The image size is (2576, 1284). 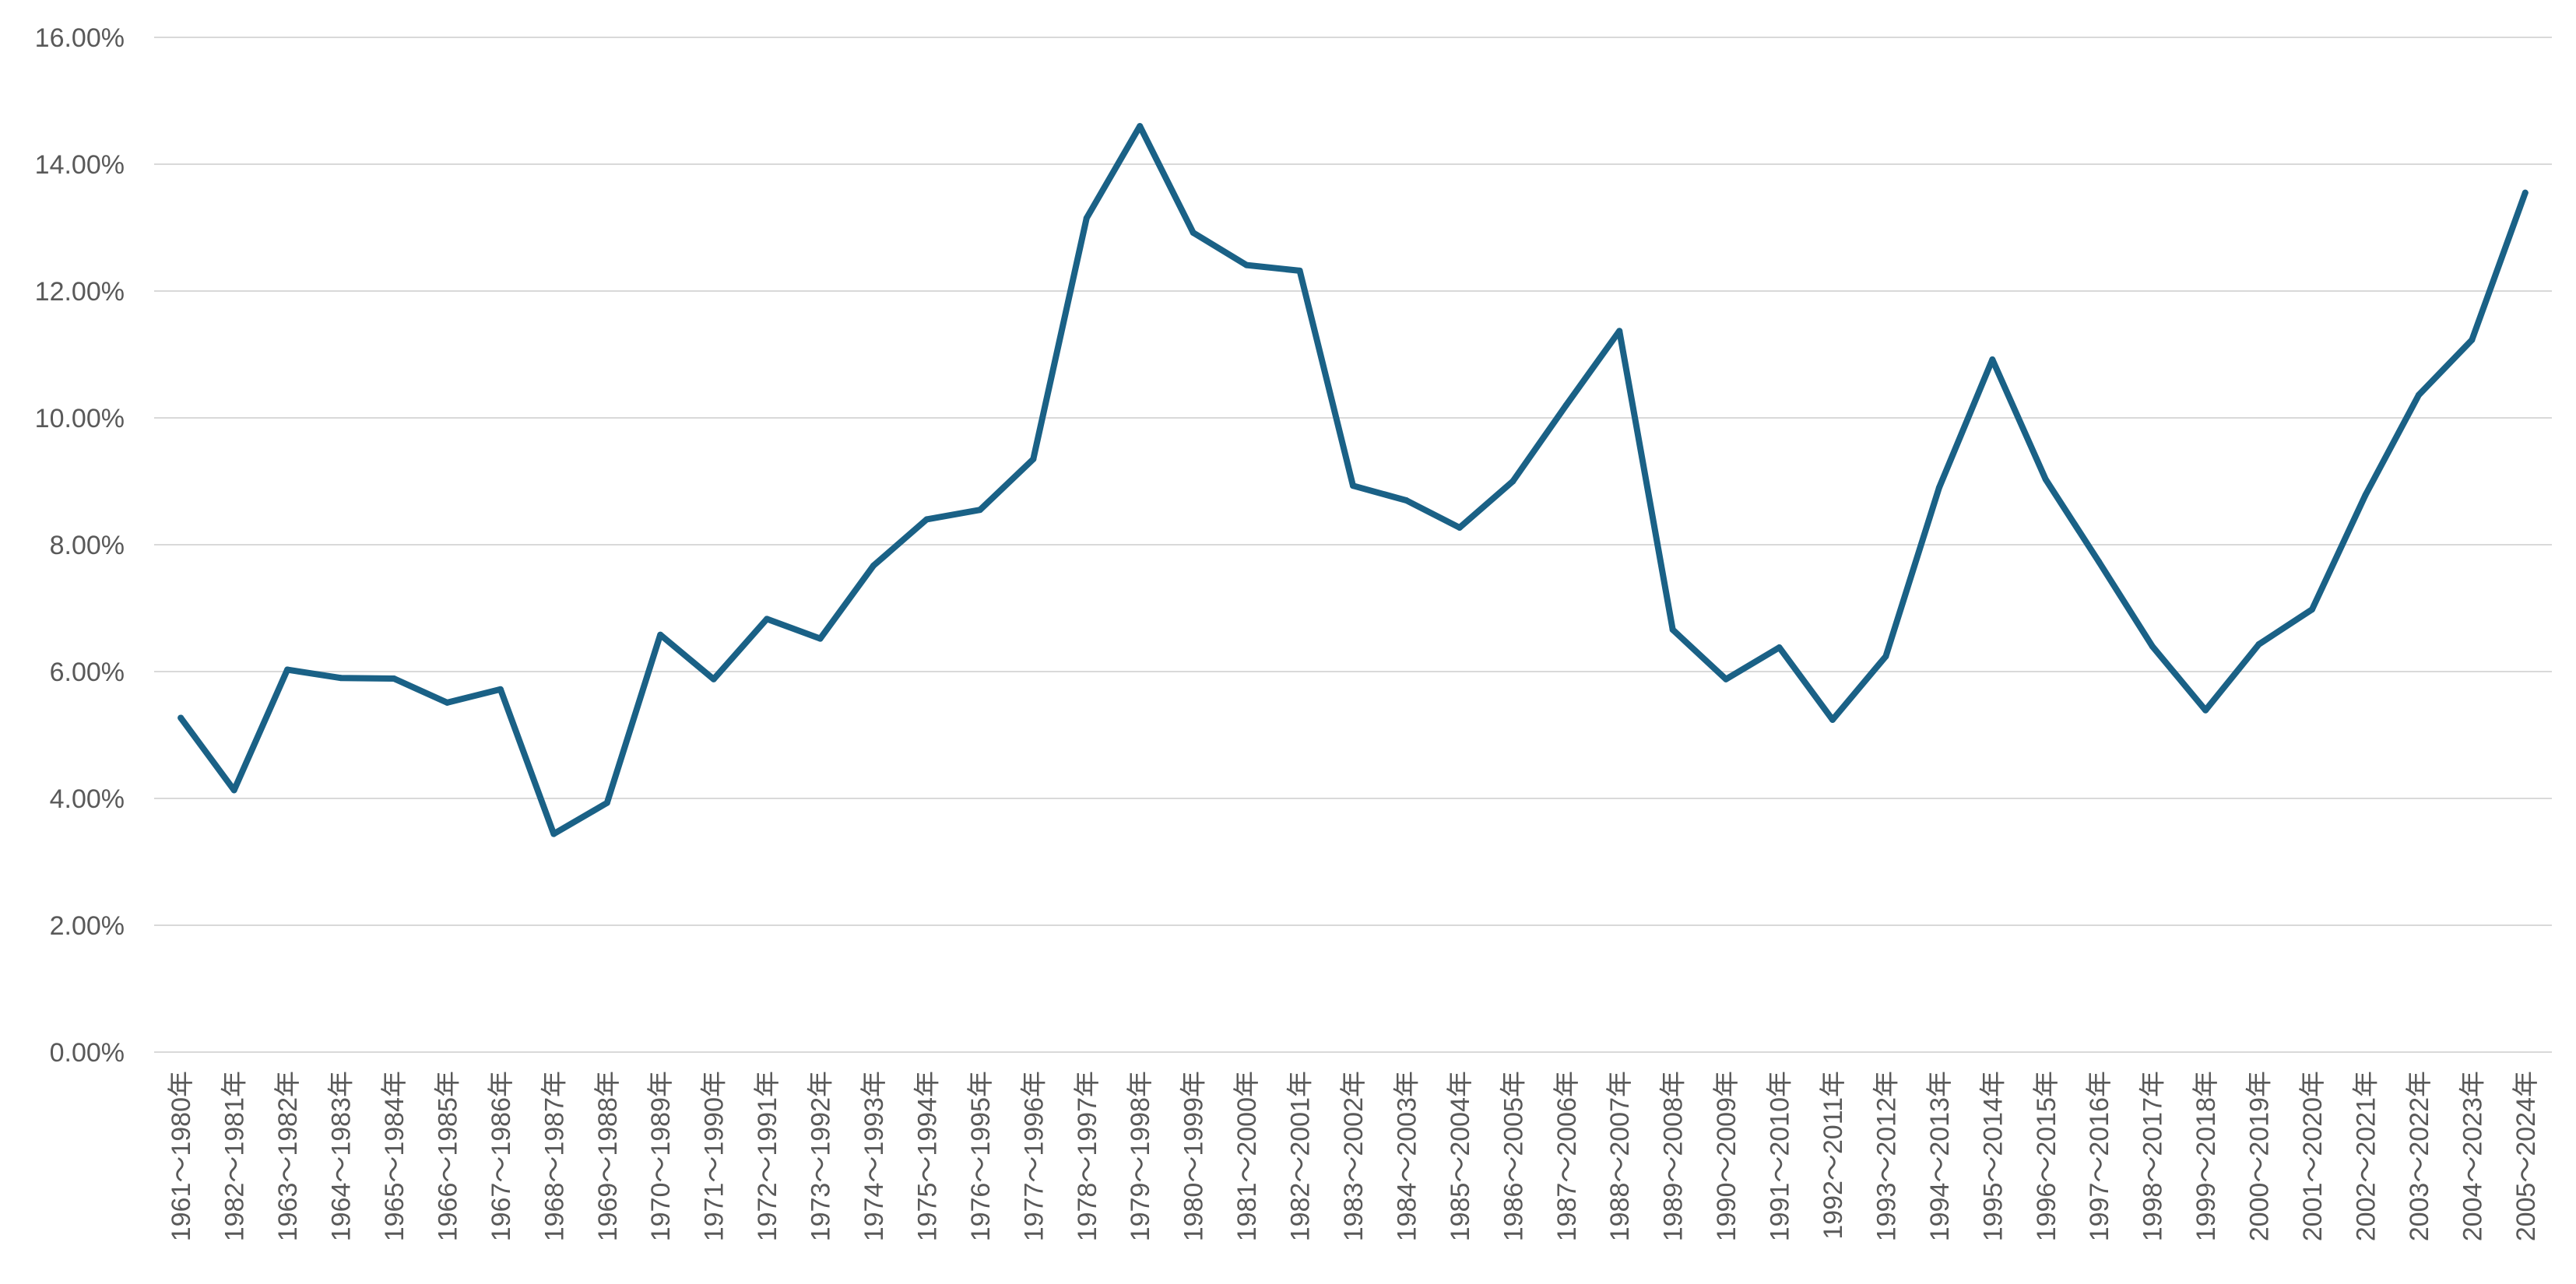 What do you see at coordinates (2313, 1156) in the screenshot?
I see `x-tick-label: 2001～2020年` at bounding box center [2313, 1156].